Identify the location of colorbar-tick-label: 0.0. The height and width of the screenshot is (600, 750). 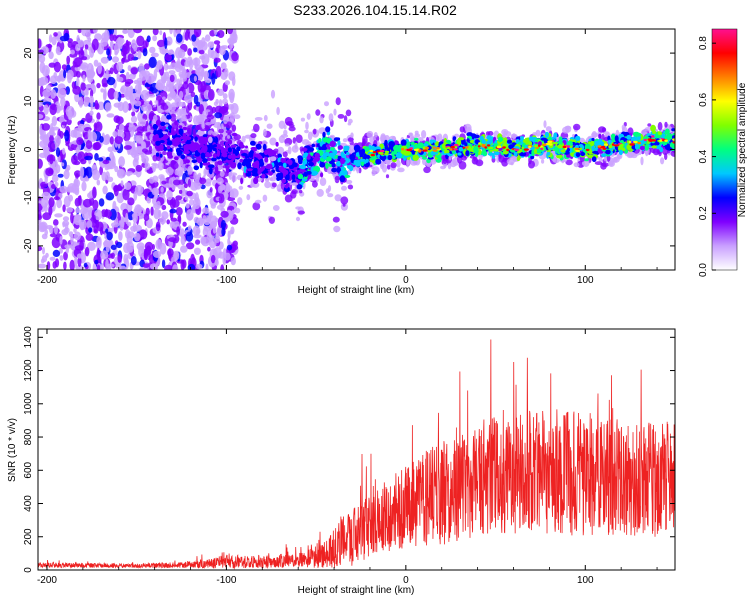
(703, 270).